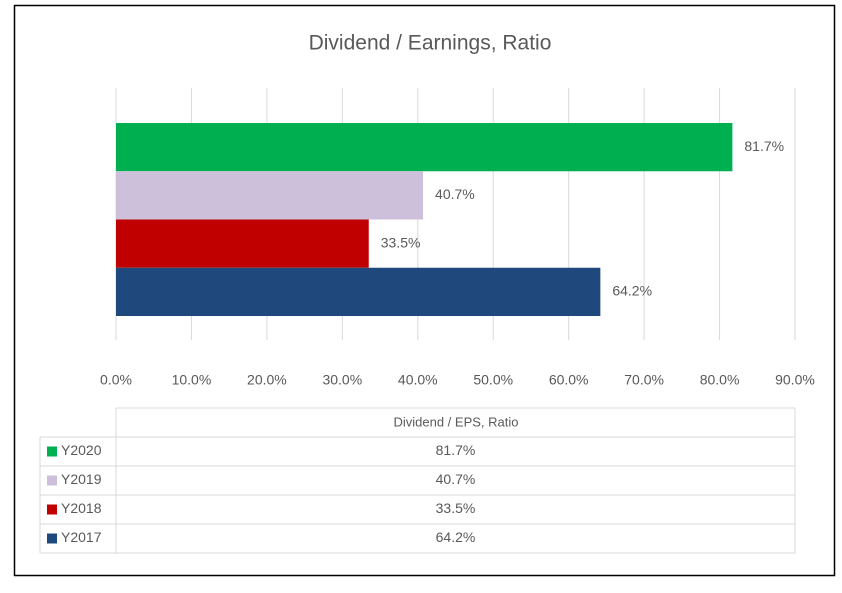  What do you see at coordinates (795, 380) in the screenshot?
I see `x-tick-label: 90.0%` at bounding box center [795, 380].